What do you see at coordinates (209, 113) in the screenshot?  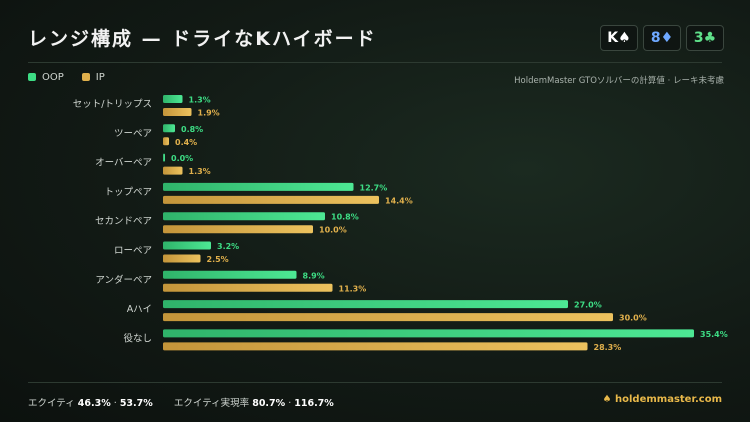 I see `value-label-ip: 1.9%` at bounding box center [209, 113].